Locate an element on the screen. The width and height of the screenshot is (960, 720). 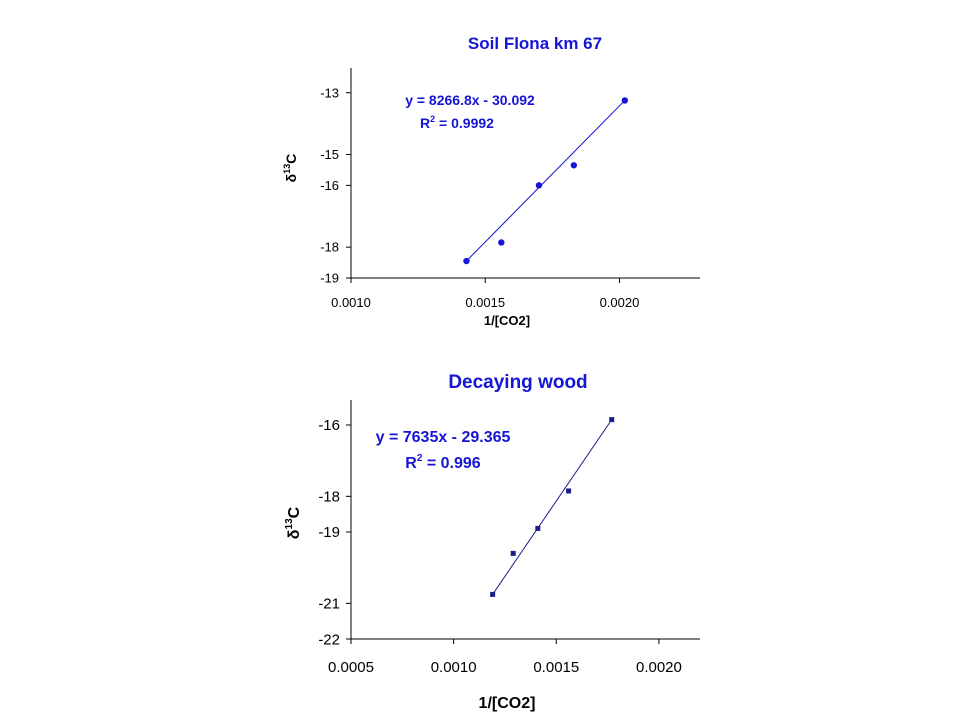
soil-chart-r2-value: = 0.9992 is located at coordinates (464, 123).